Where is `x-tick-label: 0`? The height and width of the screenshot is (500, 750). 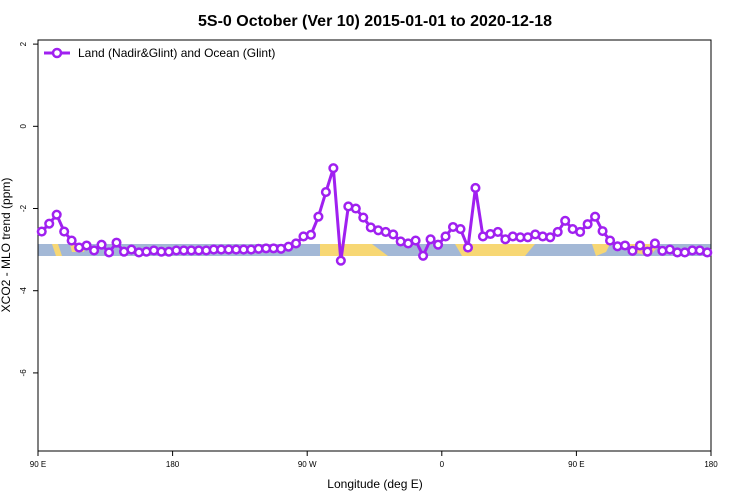 x-tick-label: 0 is located at coordinates (442, 464).